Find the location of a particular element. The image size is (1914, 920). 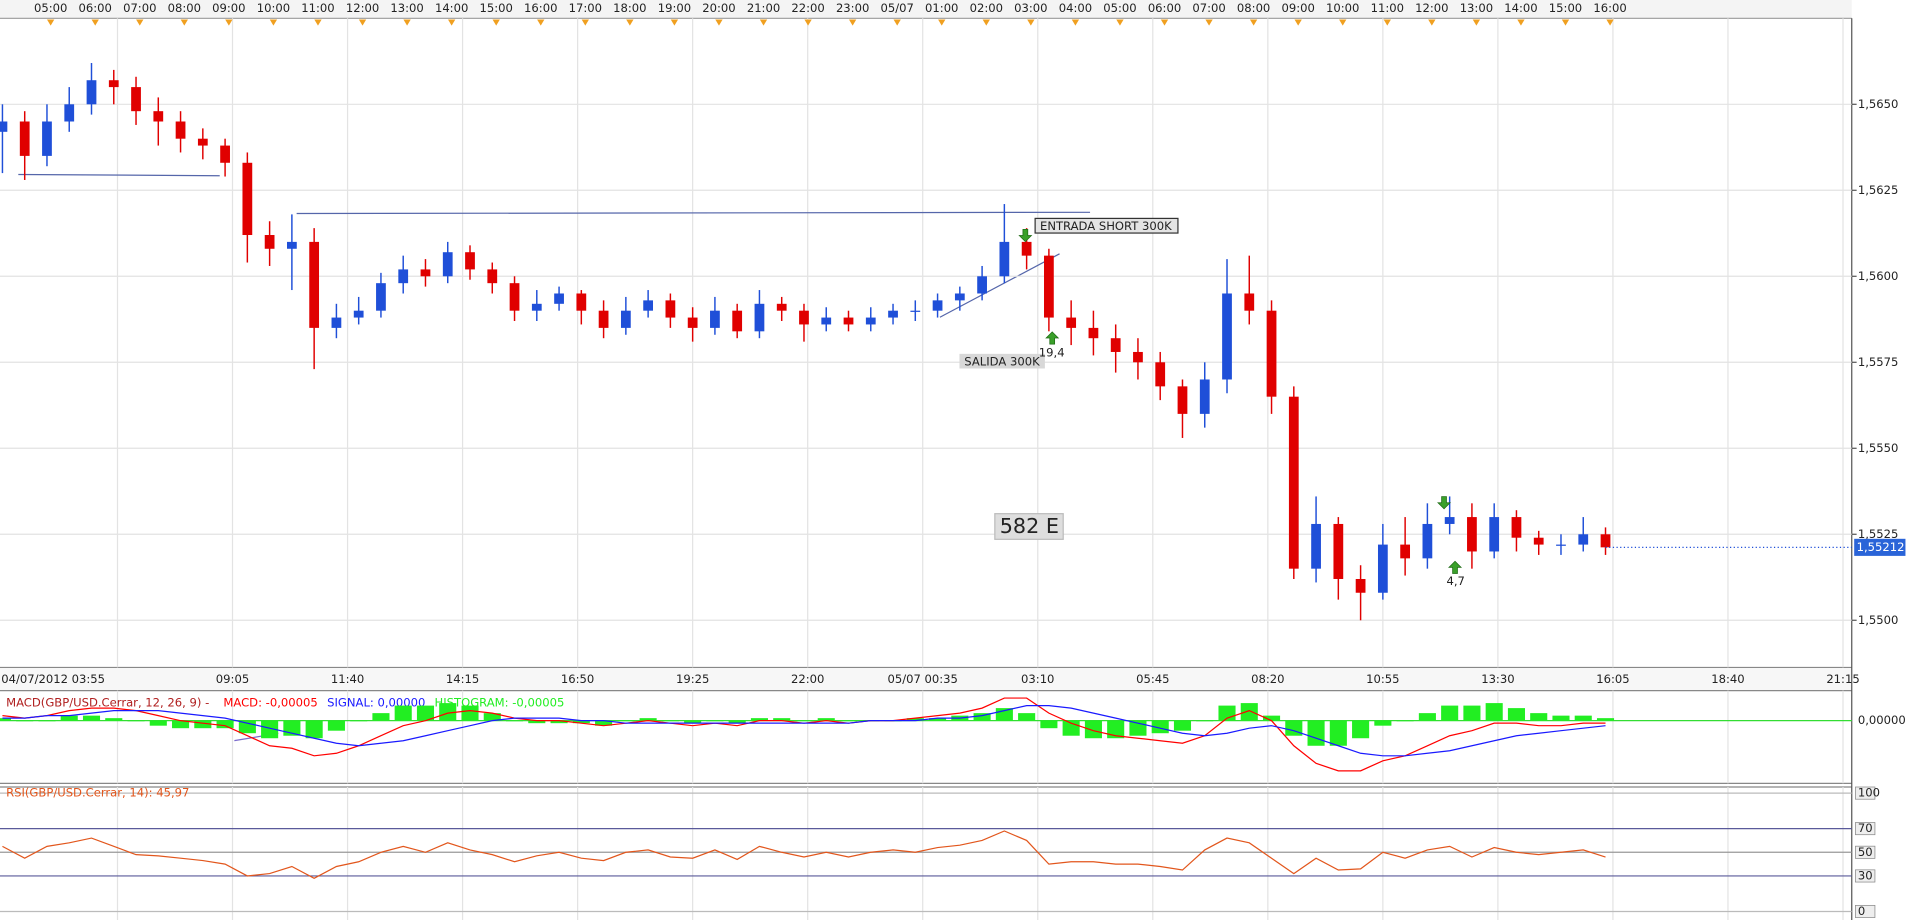

top-time-label: 18:00 is located at coordinates (629, 8).